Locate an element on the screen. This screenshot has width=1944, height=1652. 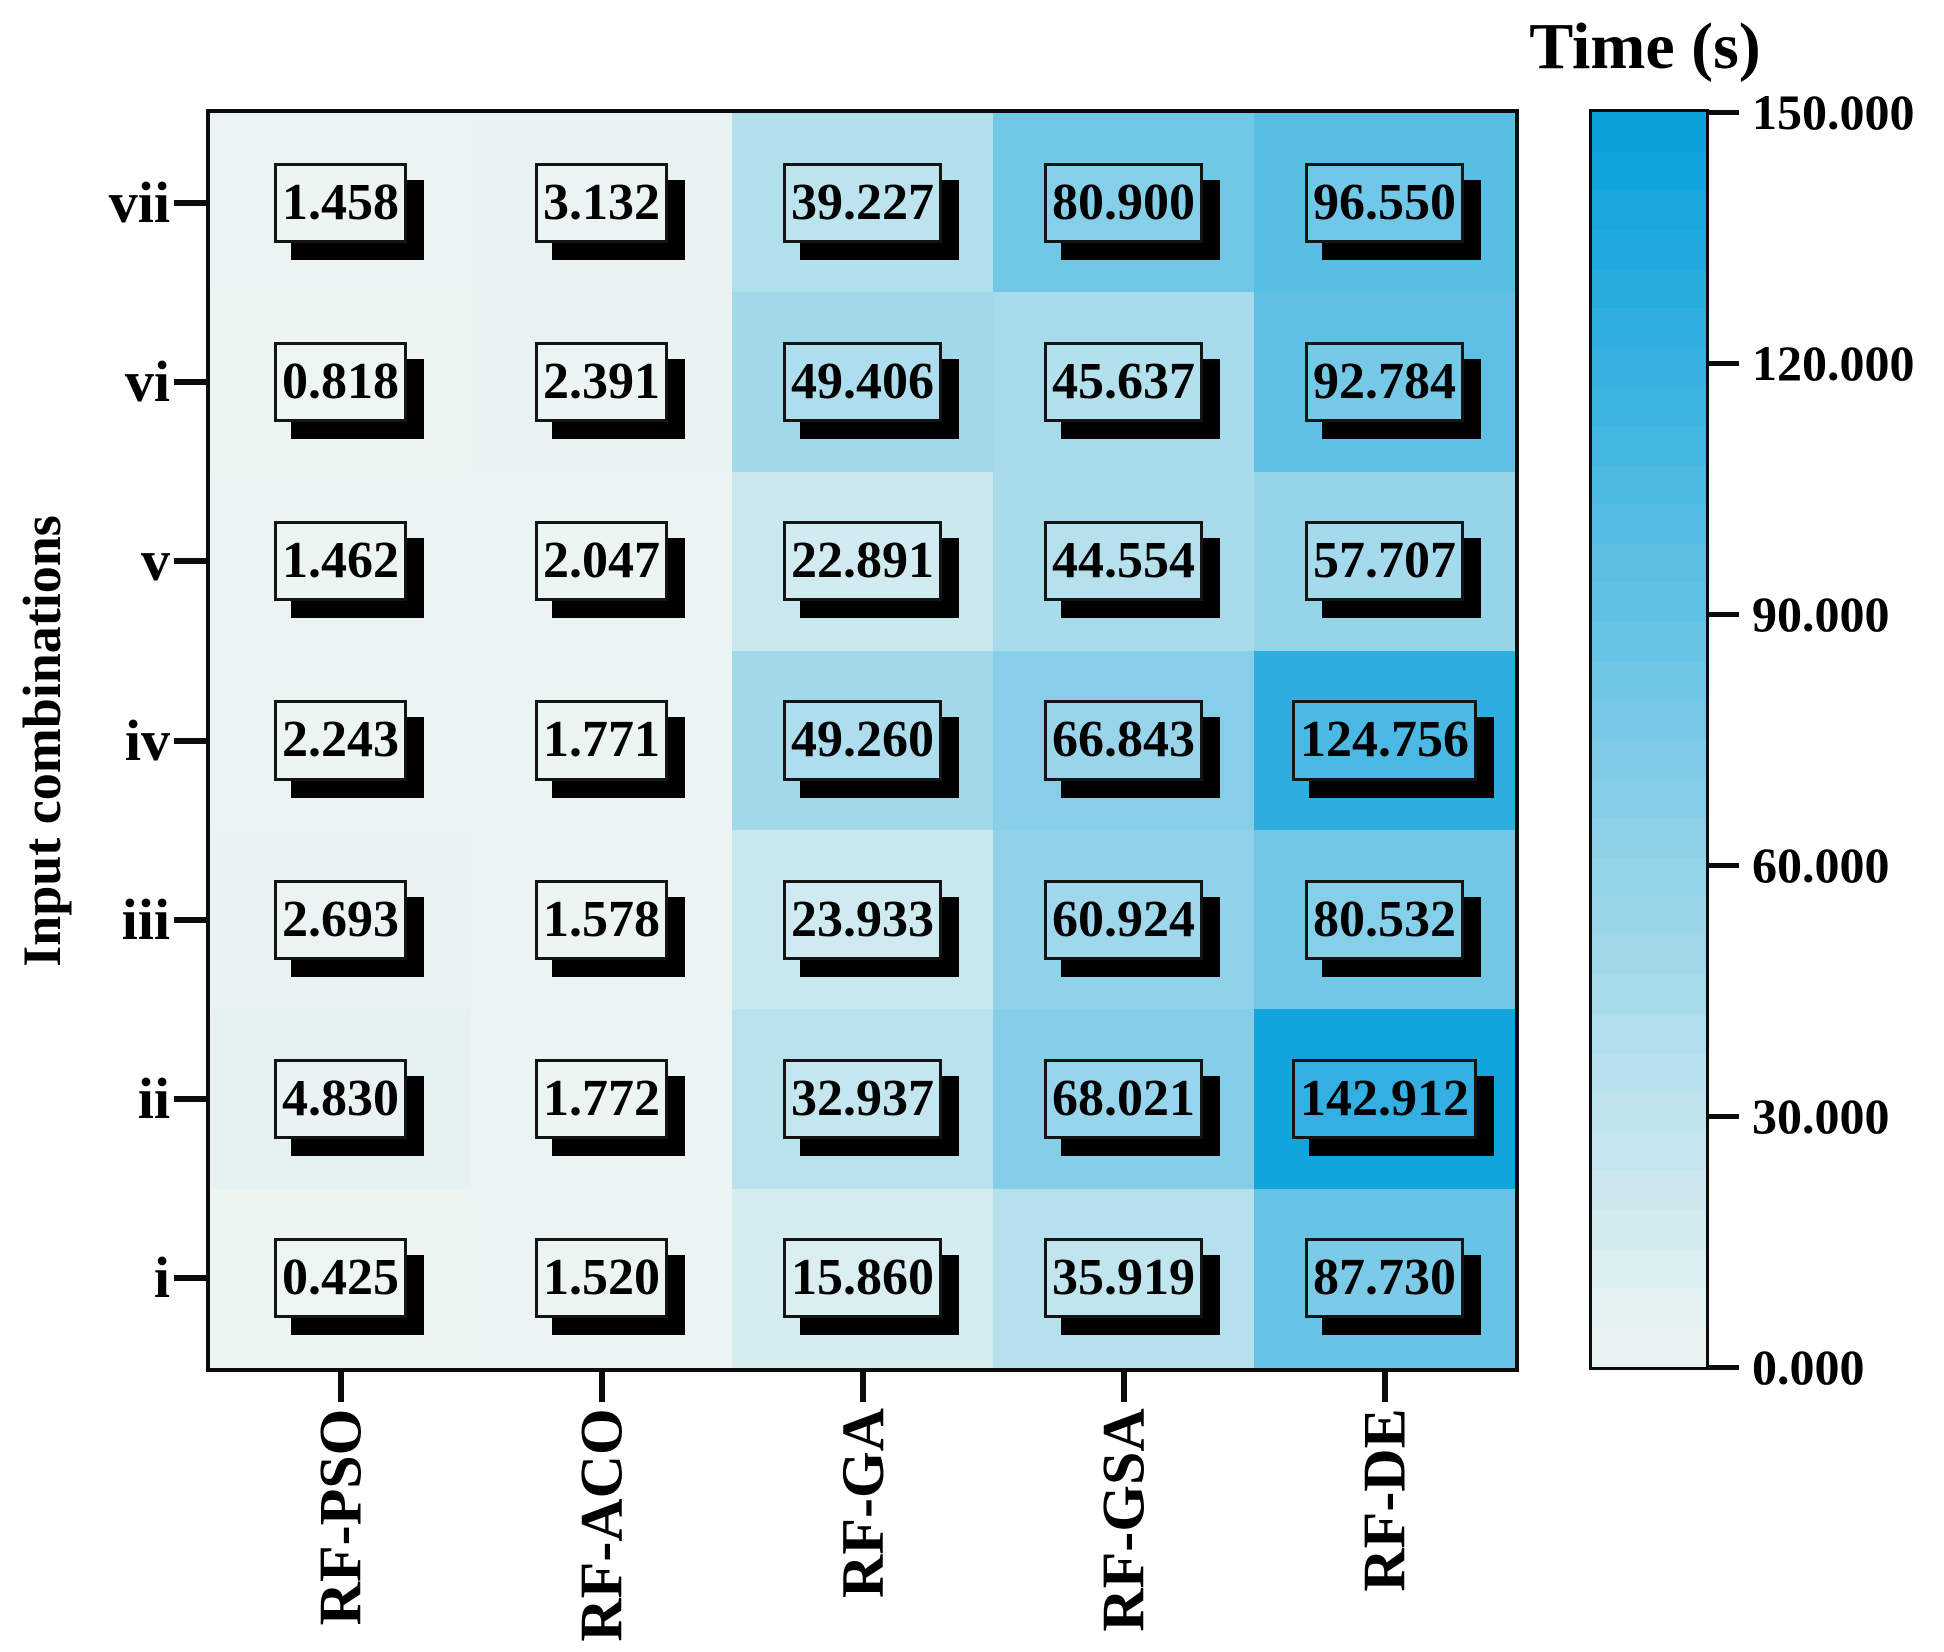
heatmap-cell: 35.919 is located at coordinates (1123, 1278).